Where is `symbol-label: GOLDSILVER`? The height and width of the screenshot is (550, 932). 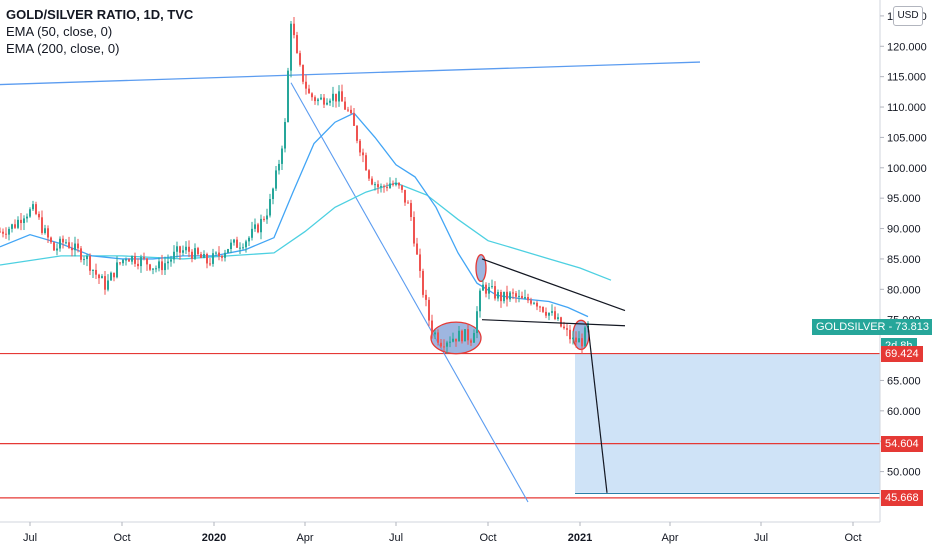 symbol-label: GOLDSILVER is located at coordinates (851, 326).